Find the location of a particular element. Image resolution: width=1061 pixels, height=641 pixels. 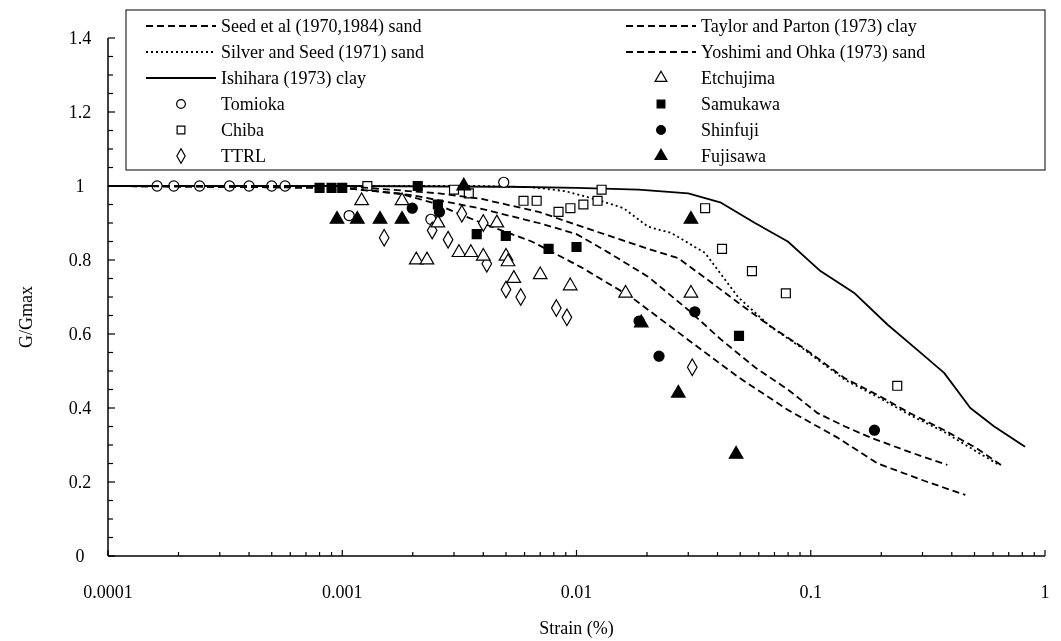

legend-label: Ishihara (1973) clay is located at coordinates (293, 78).